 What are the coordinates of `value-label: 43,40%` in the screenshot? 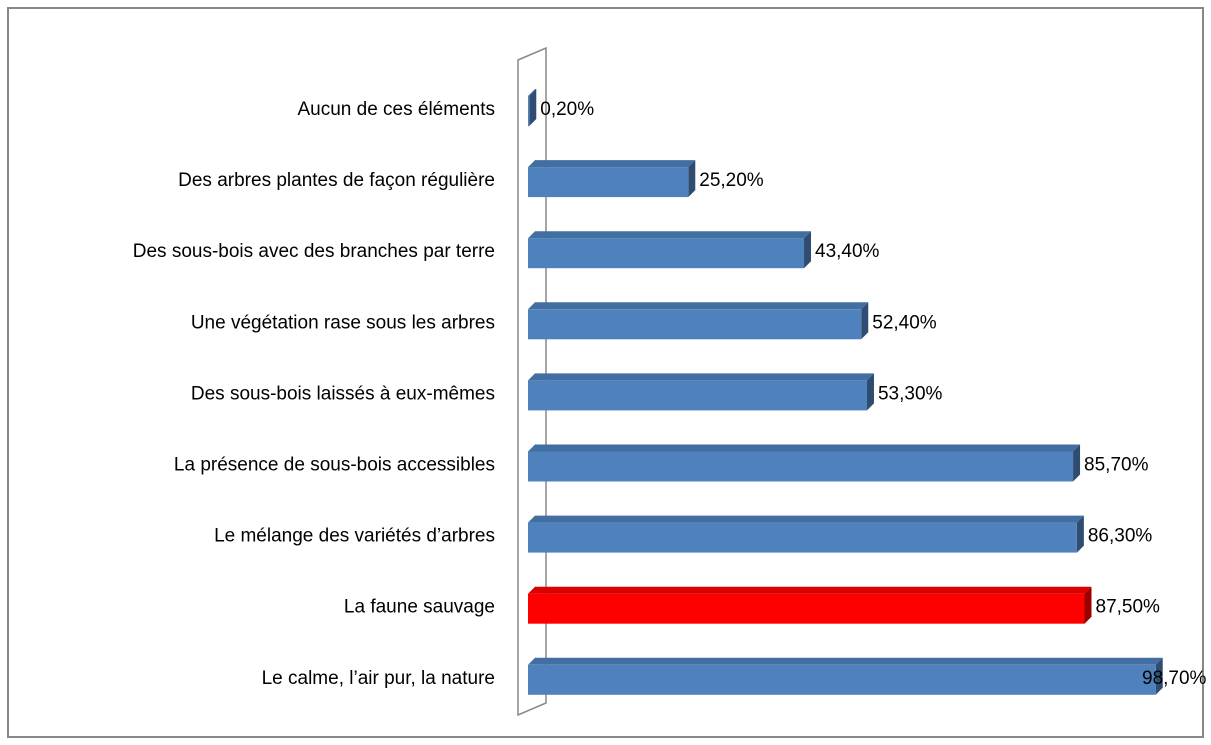 It's located at (847, 251).